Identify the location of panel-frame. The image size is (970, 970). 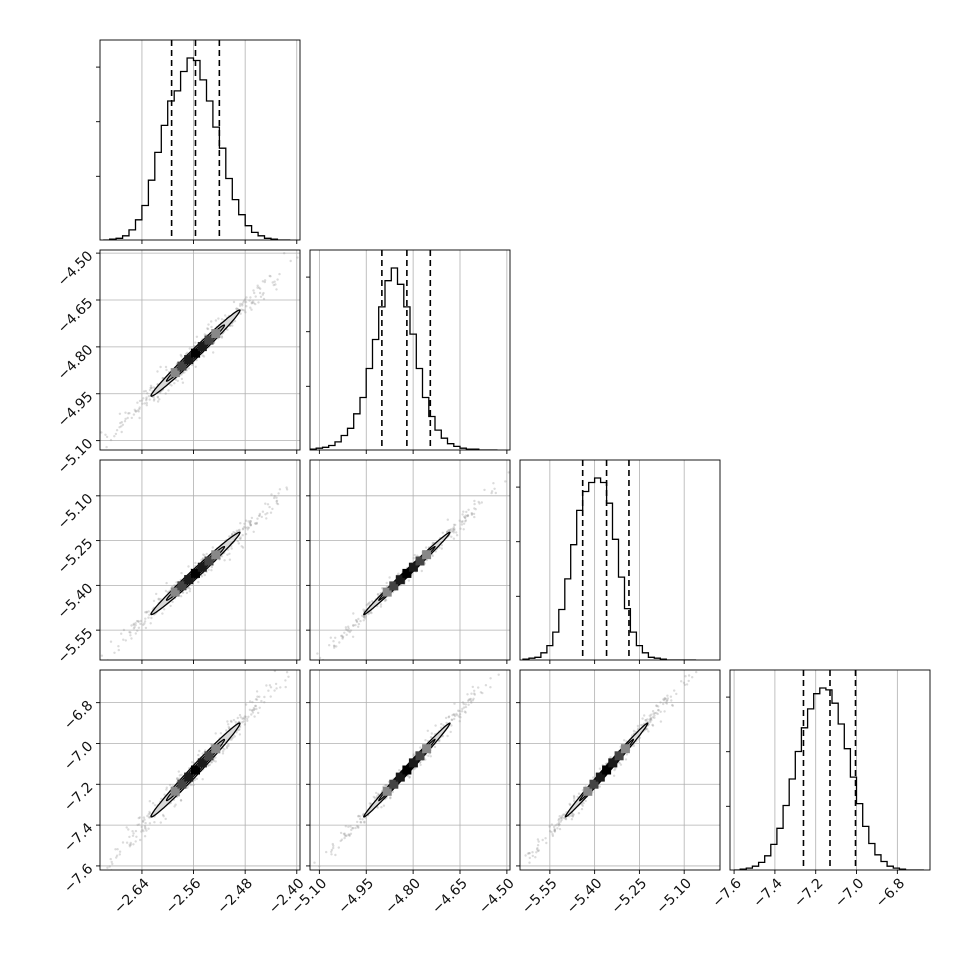
(410, 560).